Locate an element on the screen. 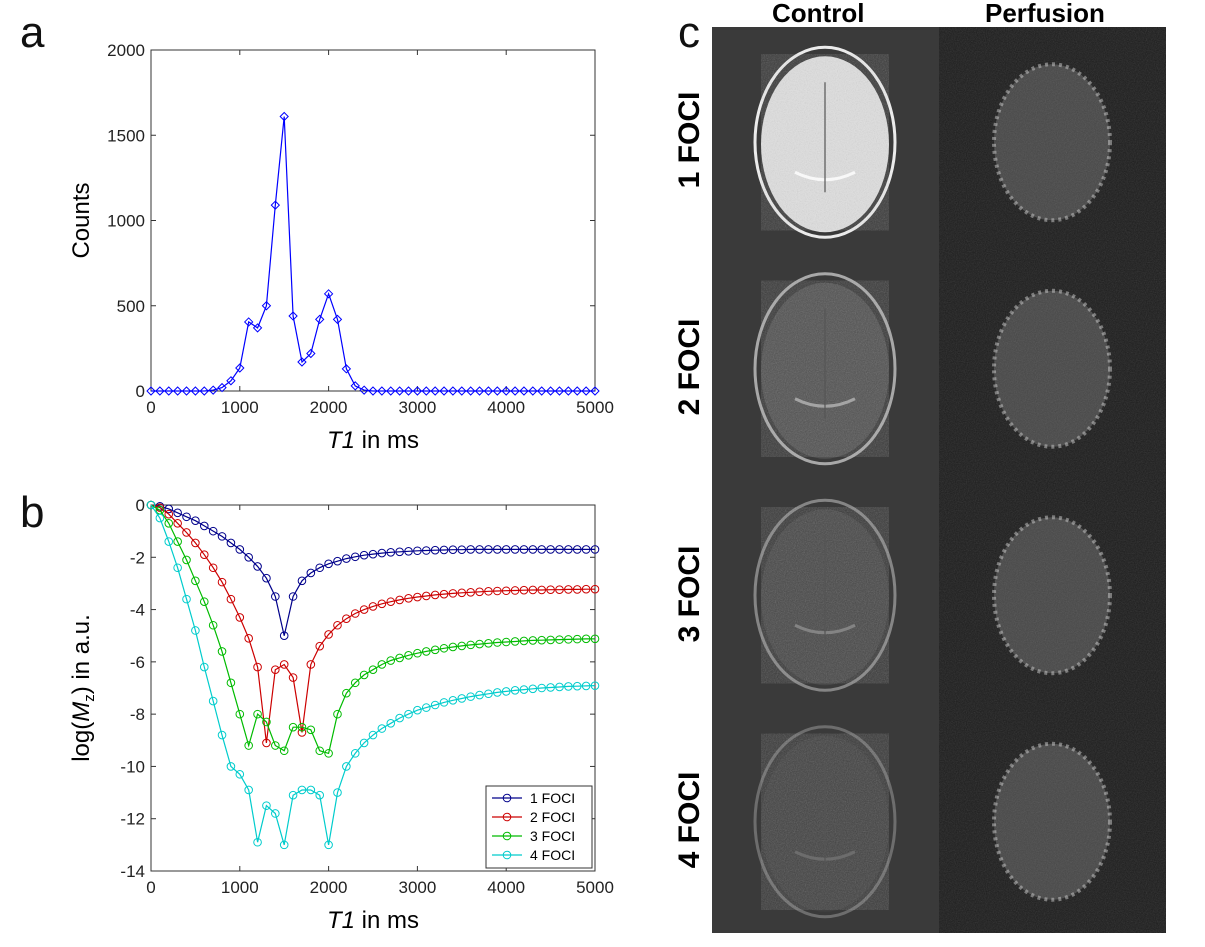 The height and width of the screenshot is (947, 1205). panel-label-c: c is located at coordinates (689, 32).